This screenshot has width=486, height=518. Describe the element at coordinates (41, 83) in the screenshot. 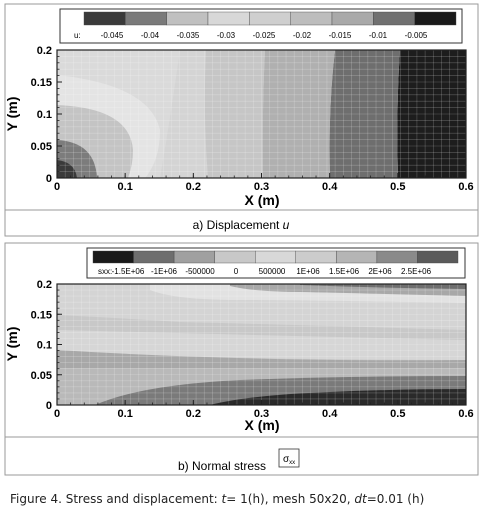

I see `panel-a-ytick-label: 0.15` at that location.